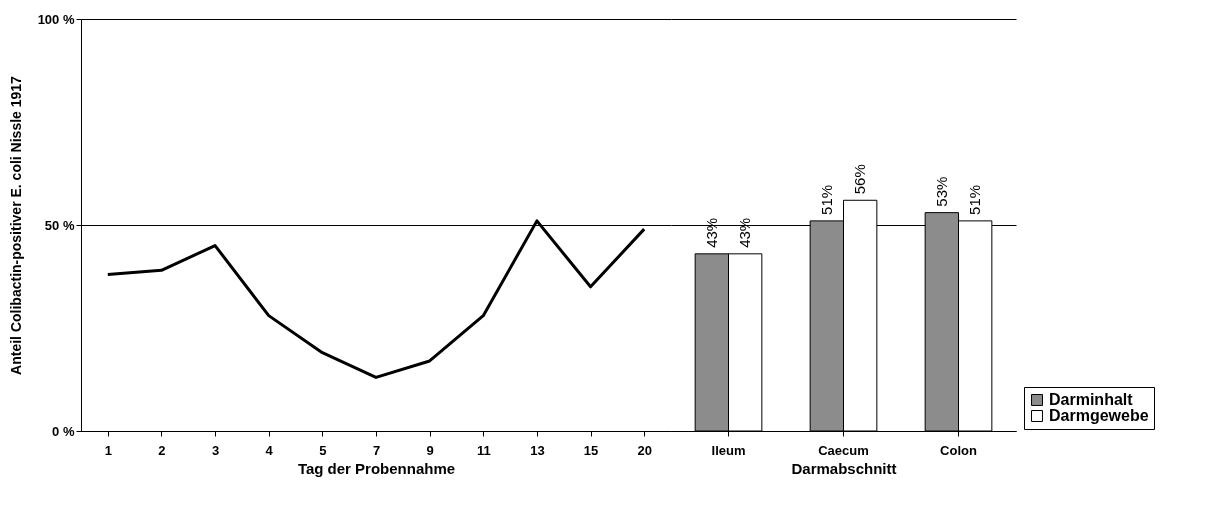  I want to click on x-axis-title: Darmabschnitt, so click(844, 468).